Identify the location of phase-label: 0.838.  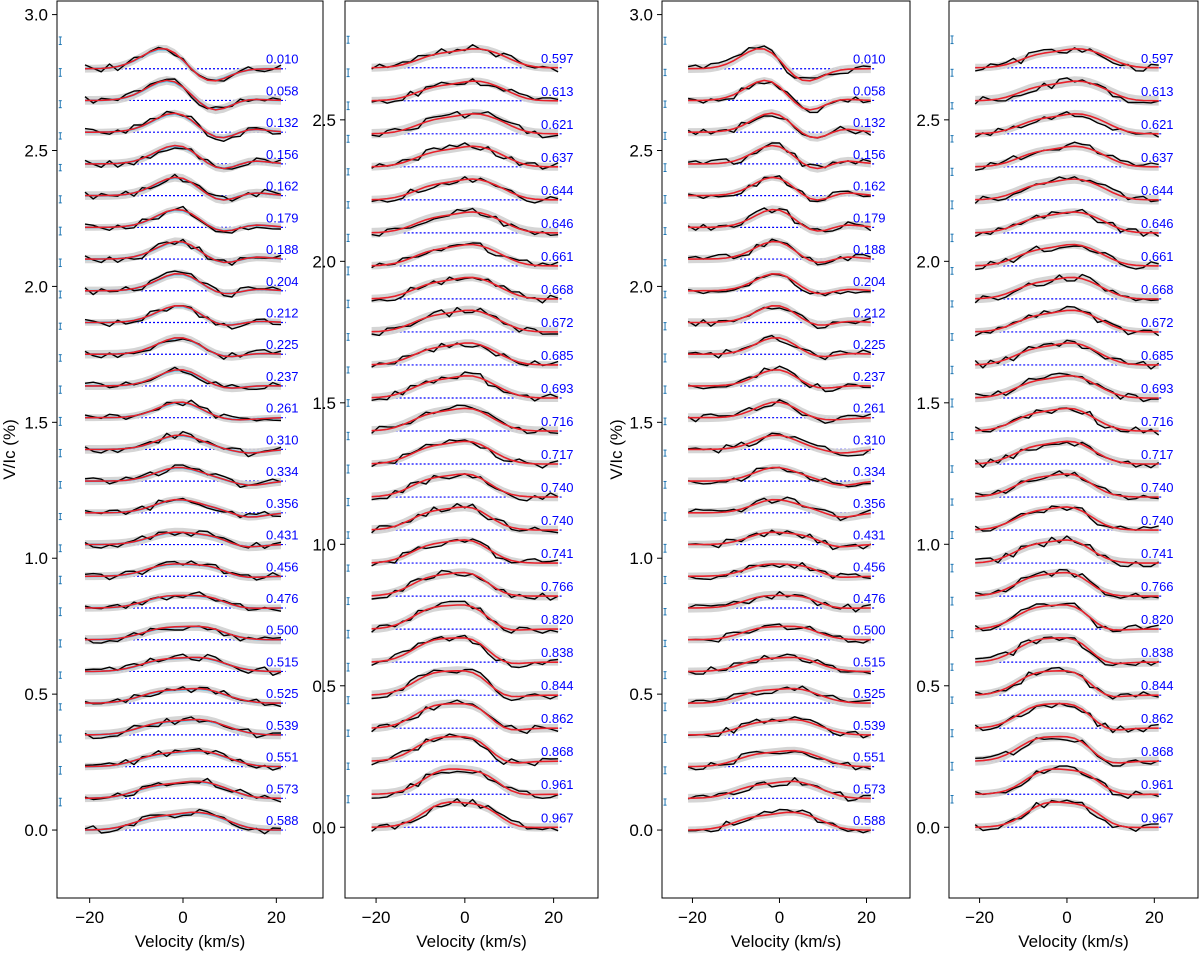
(1157, 652).